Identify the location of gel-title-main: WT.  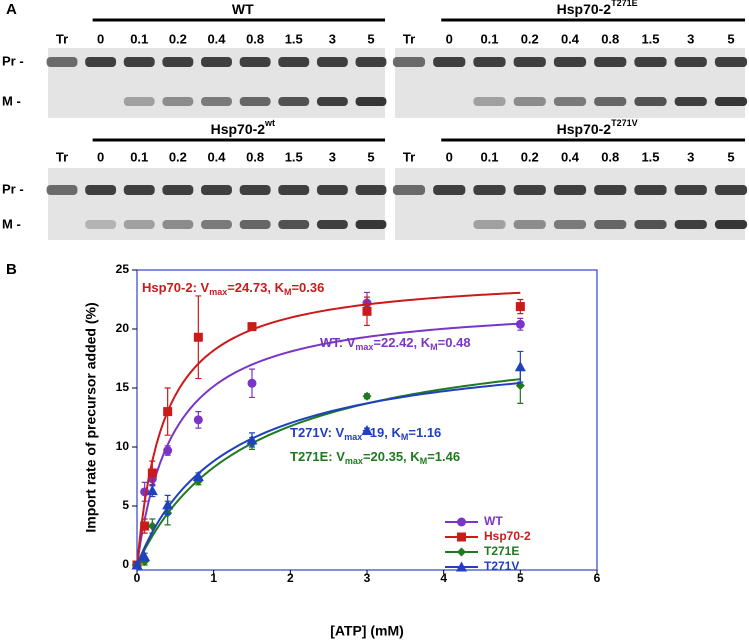
(243, 9).